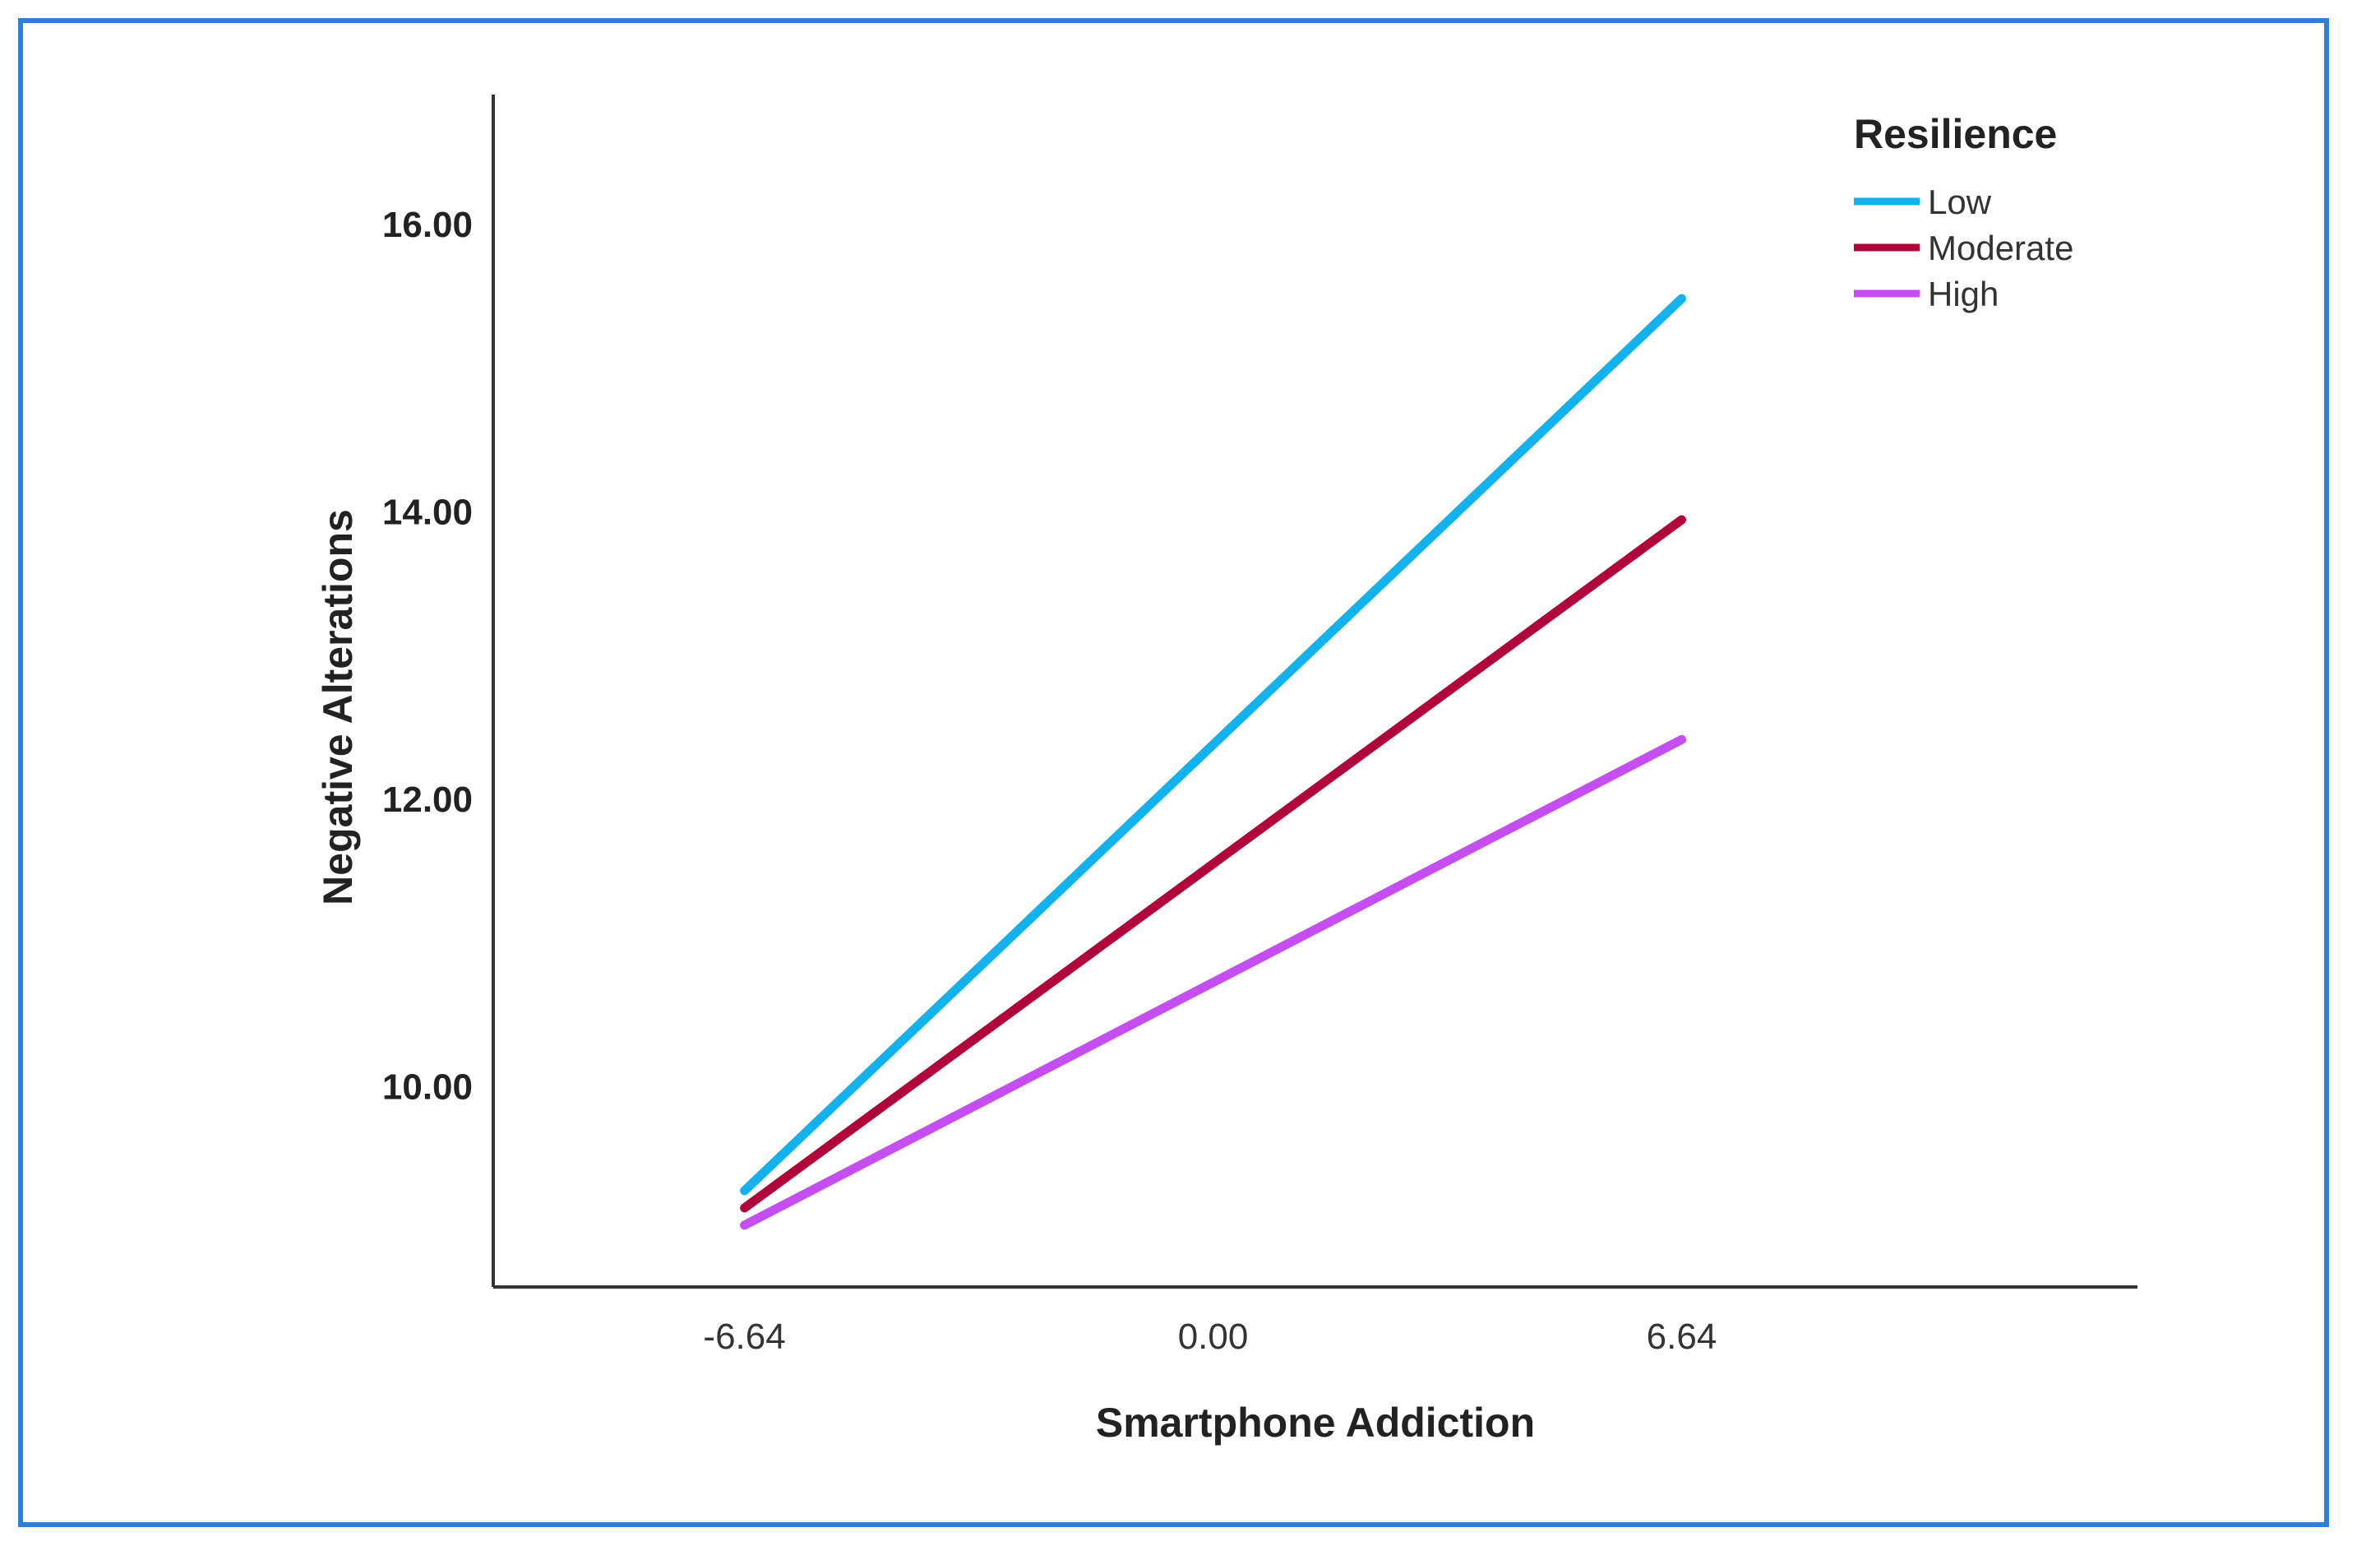 This screenshot has height=1560, width=2380. Describe the element at coordinates (2000, 248) in the screenshot. I see `legend-label-moderate: Moderate` at that location.